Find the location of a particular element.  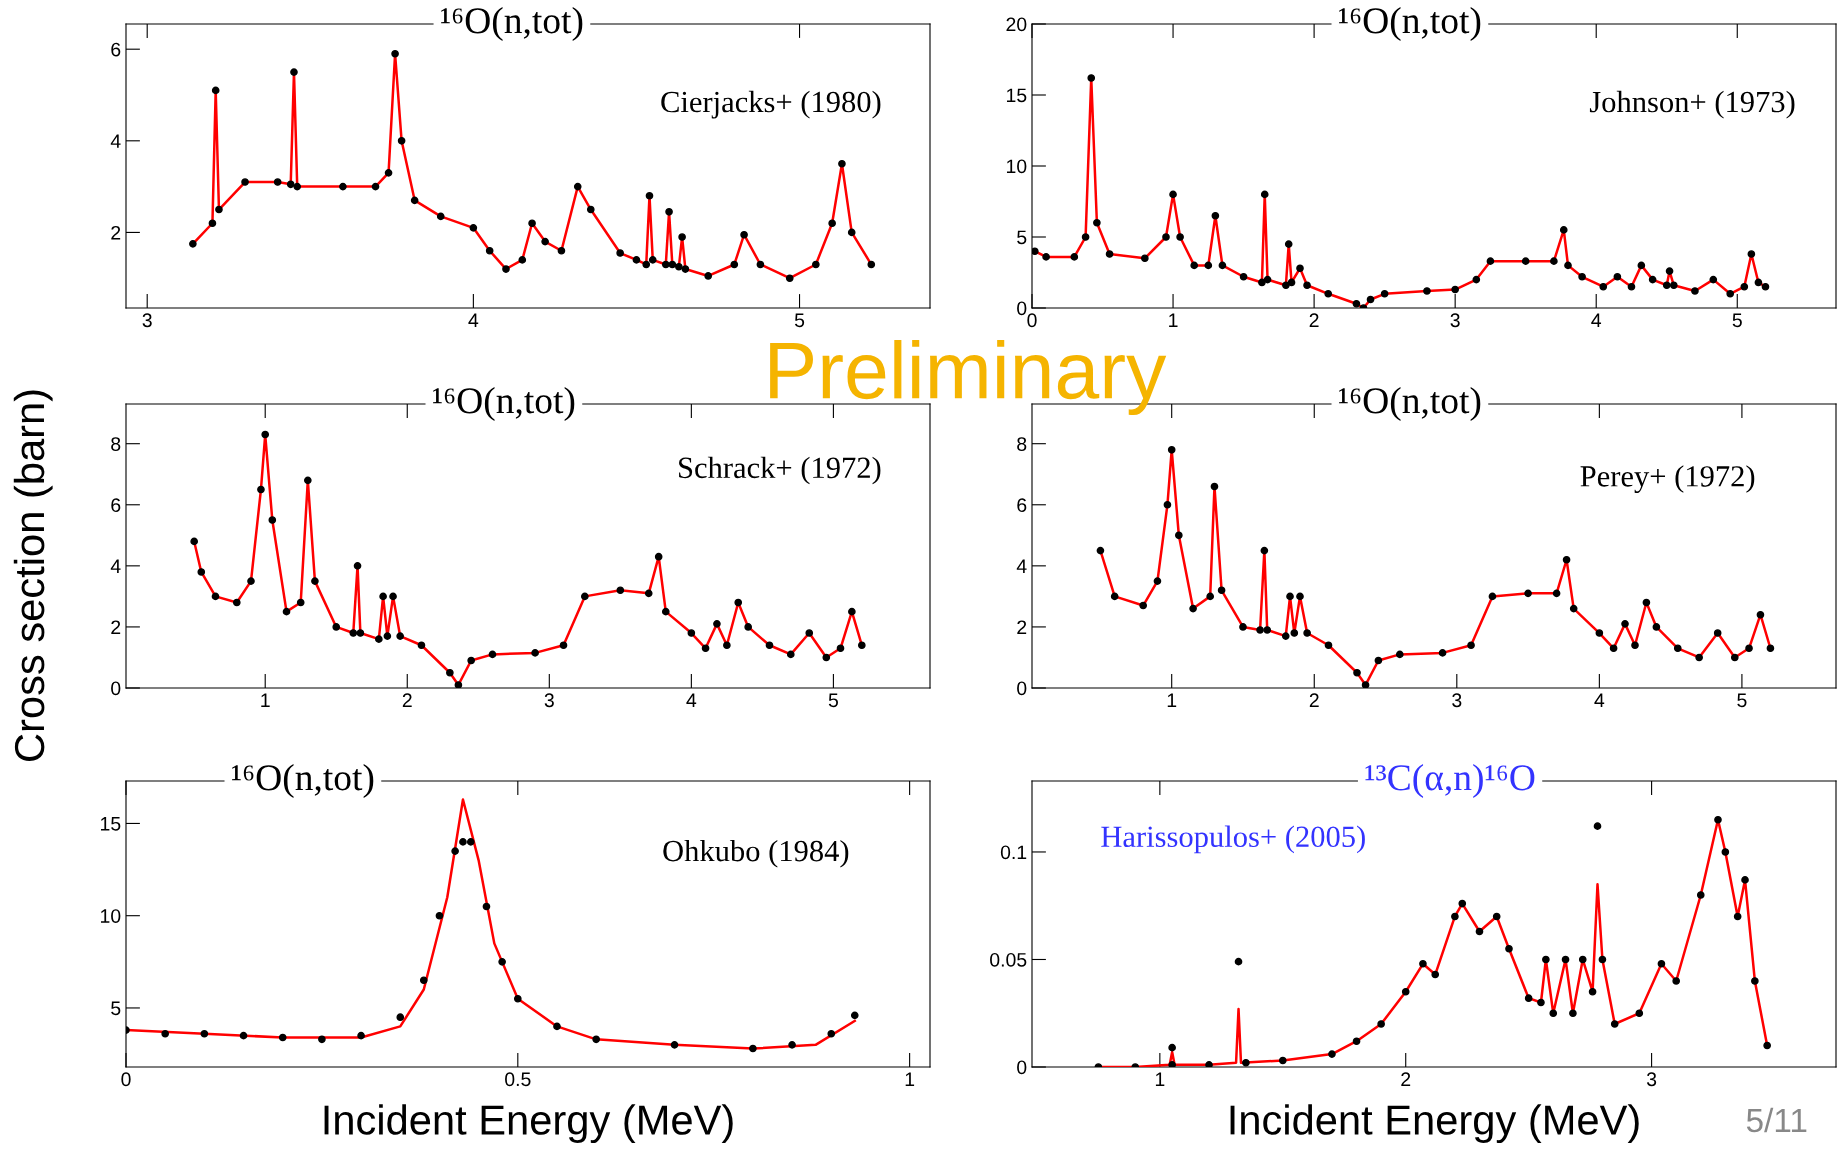

chart-title: ¹³C(α,n)¹⁶O is located at coordinates (1450, 781).